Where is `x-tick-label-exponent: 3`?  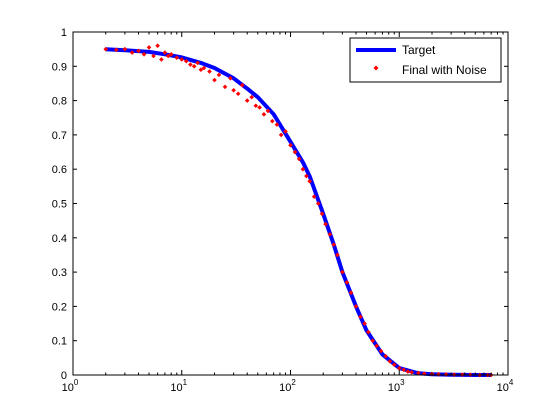 x-tick-label-exponent: 3 is located at coordinates (402, 382).